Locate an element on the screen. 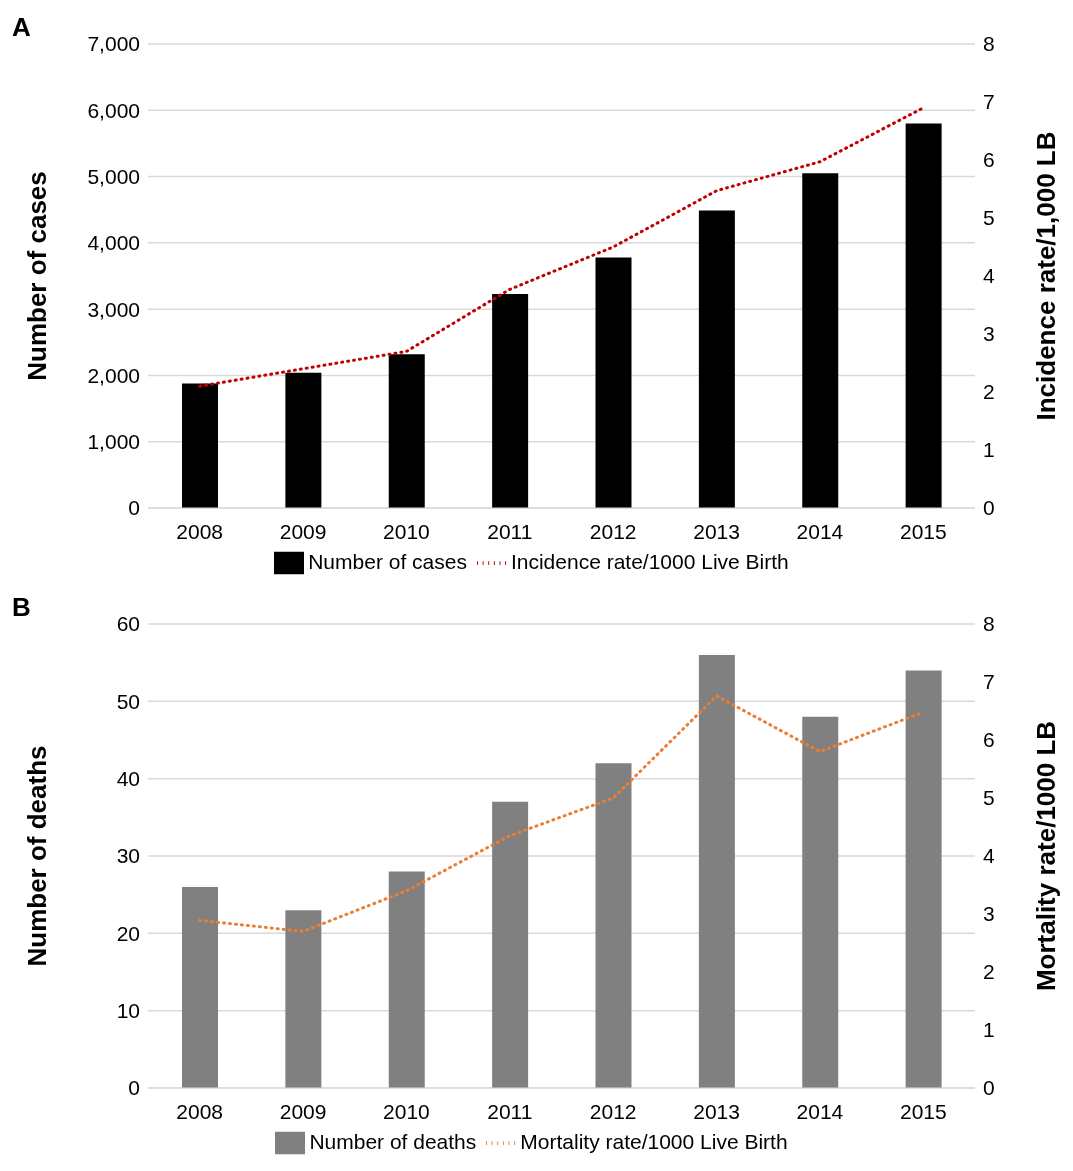 This screenshot has height=1171, width=1073. legend-label: Incidence rate/1000 Live Birth is located at coordinates (649, 561).